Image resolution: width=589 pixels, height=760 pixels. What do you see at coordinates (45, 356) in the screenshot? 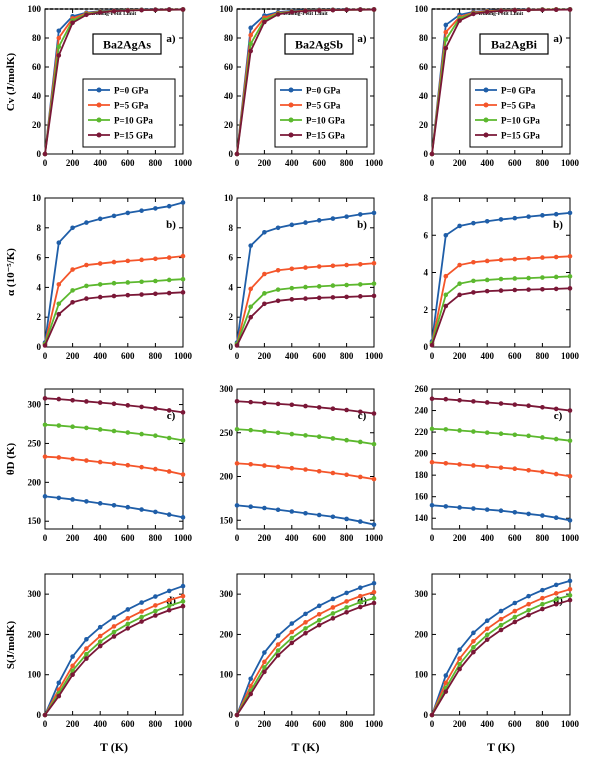
I see `x-tick-label: 0` at bounding box center [45, 356].